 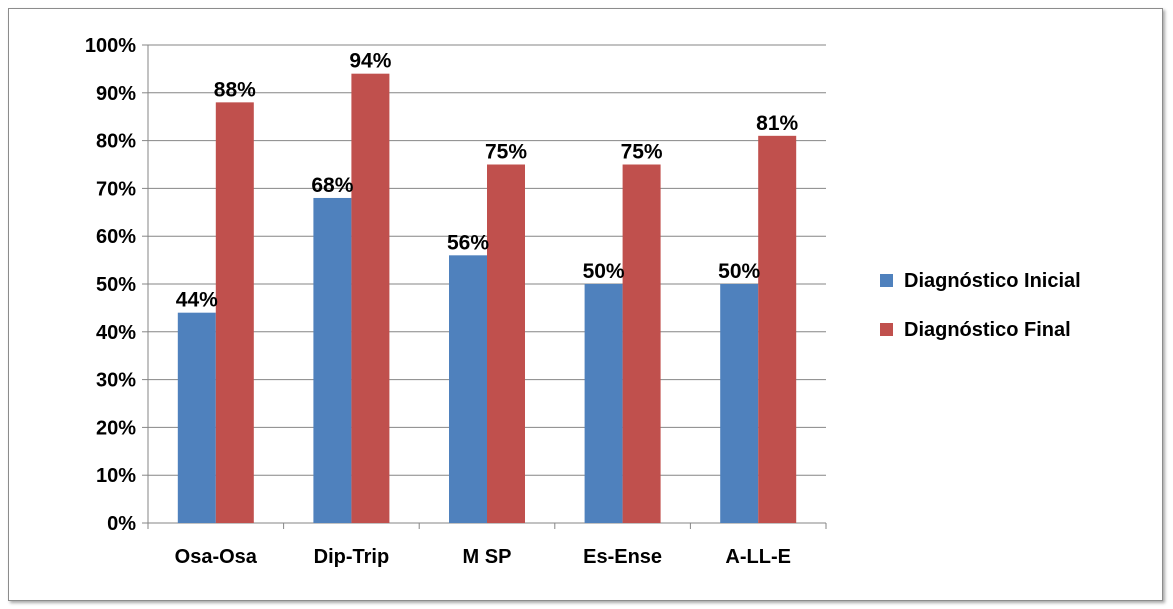 I want to click on data-label: 88%, so click(x=235, y=89).